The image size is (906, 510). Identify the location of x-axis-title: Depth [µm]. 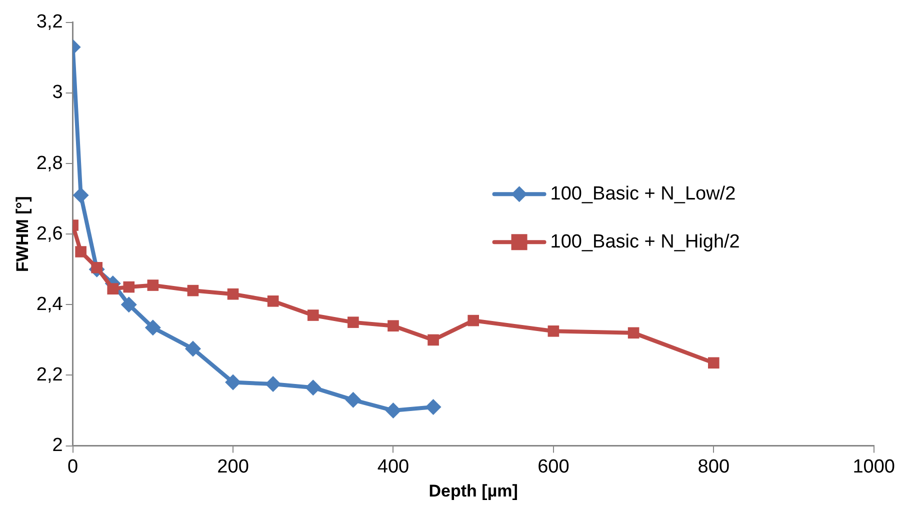
(473, 490).